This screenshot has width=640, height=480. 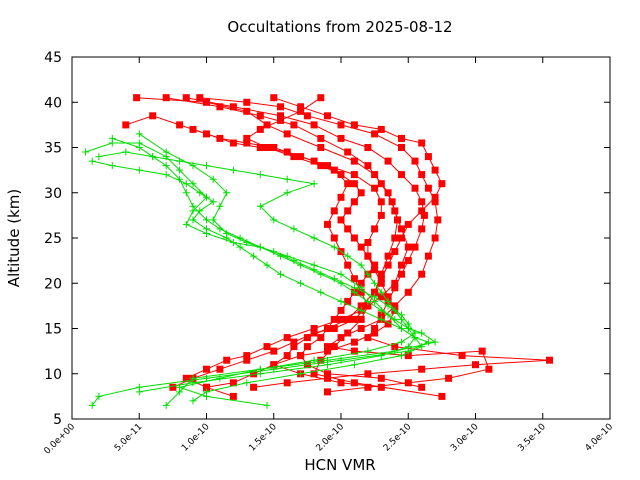 I want to click on x-tick-label-3: 1.5e-10, so click(x=263, y=438).